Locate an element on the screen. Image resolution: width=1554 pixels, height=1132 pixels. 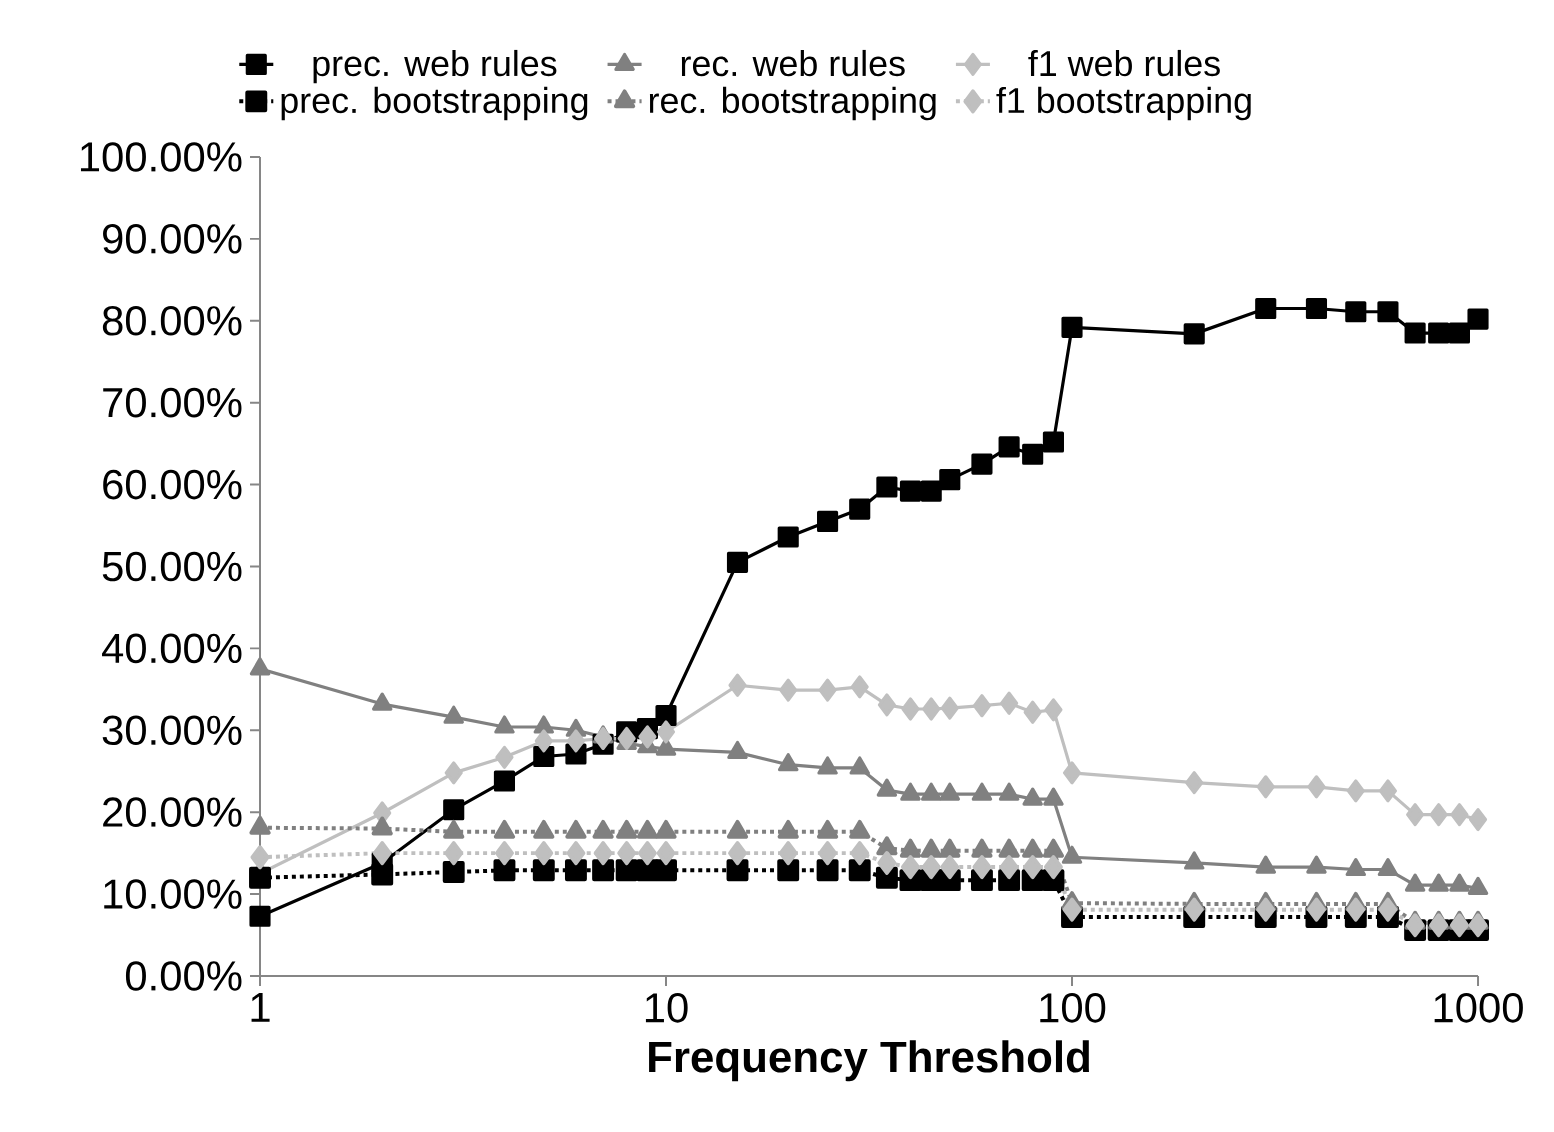
x-tick-label: 10 is located at coordinates (666, 1008).